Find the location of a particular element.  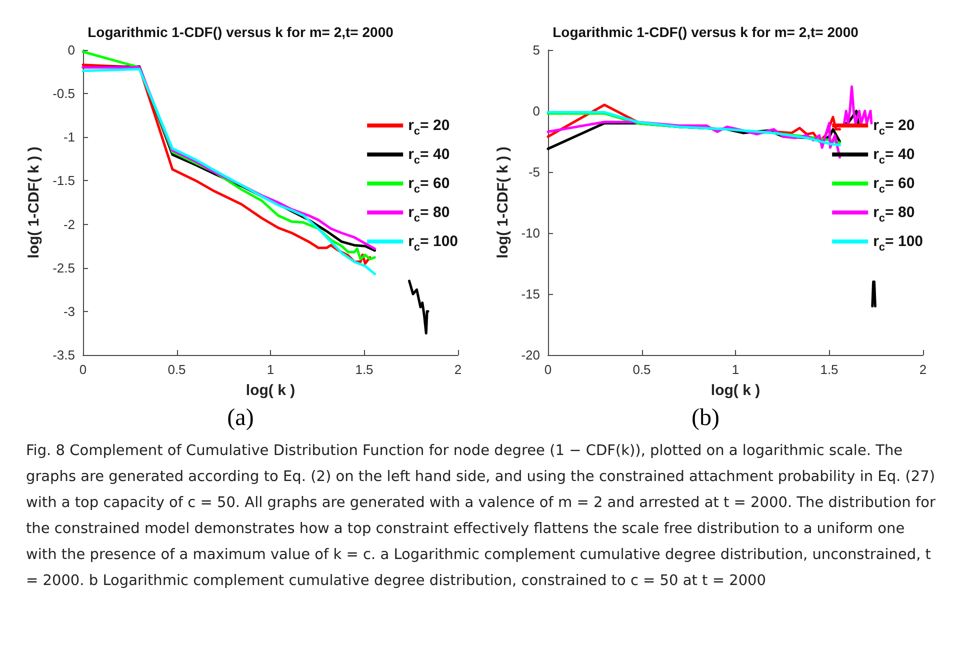

y-tick-label: -2.5 is located at coordinates (63, 268).